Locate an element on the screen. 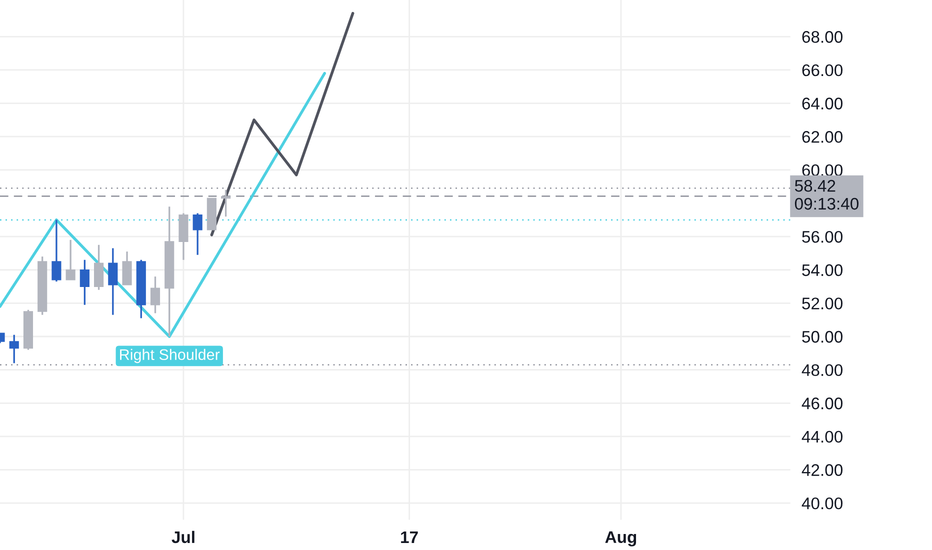 The height and width of the screenshot is (550, 932). x-tick-label: Aug is located at coordinates (620, 538).